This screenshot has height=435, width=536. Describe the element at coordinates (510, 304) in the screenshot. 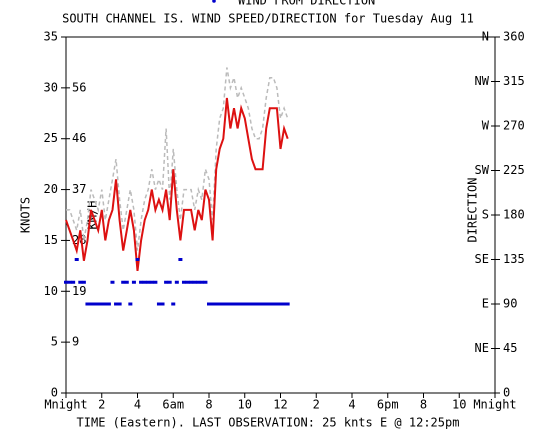

I see `y2-tick-label: 90` at that location.